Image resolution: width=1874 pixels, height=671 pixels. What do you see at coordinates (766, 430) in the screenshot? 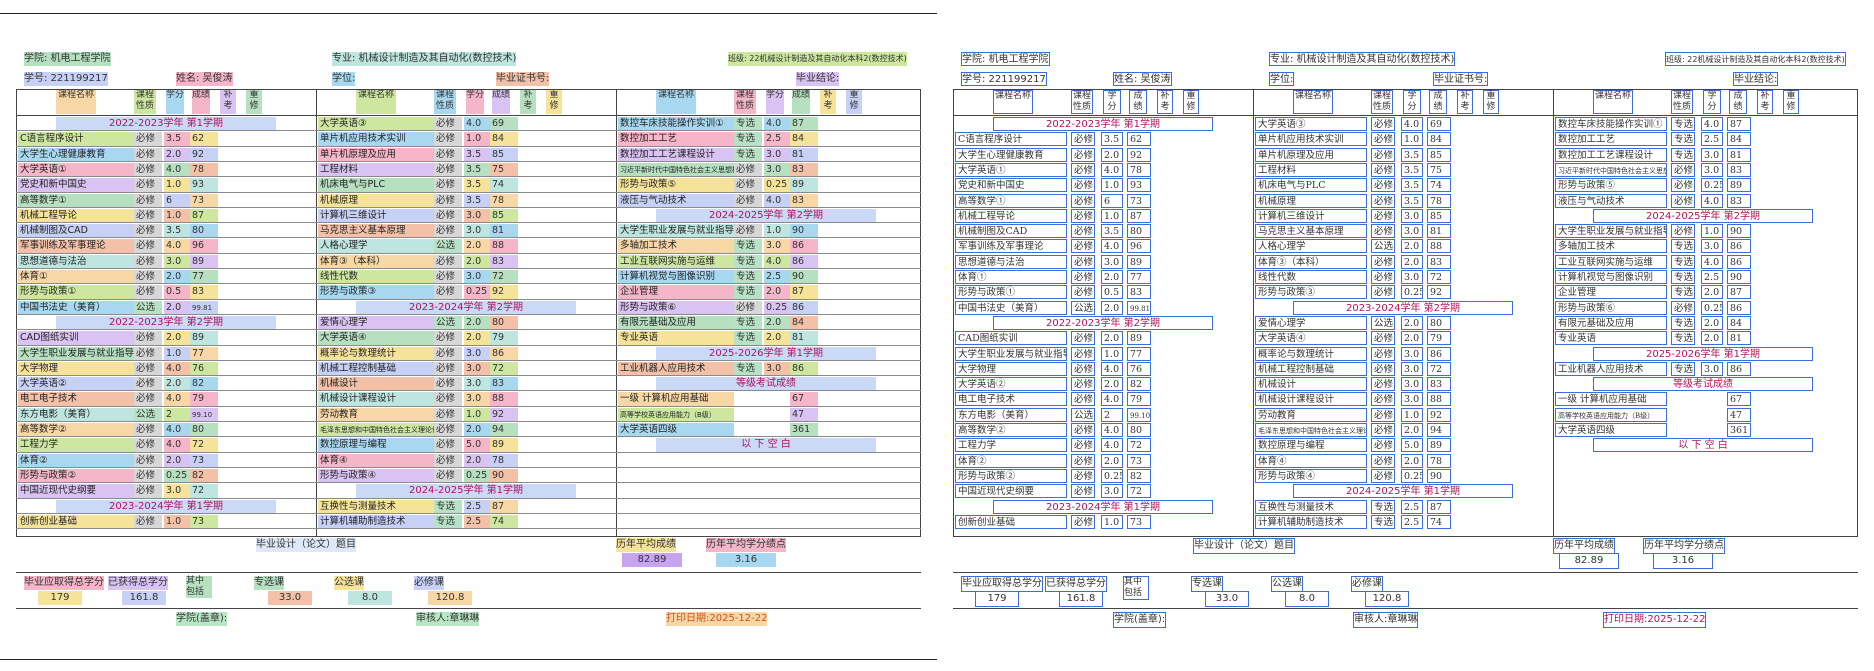
I see `table-row: 大学英语四级 361` at bounding box center [766, 430].